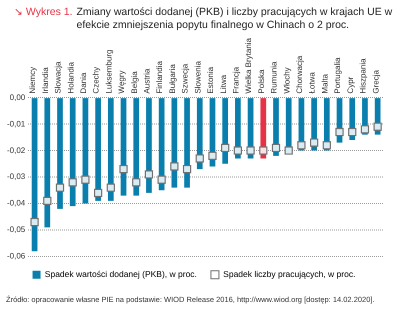 This screenshot has width=420, height=320. I want to click on x-tick-label: Chorwacja, so click(299, 74).